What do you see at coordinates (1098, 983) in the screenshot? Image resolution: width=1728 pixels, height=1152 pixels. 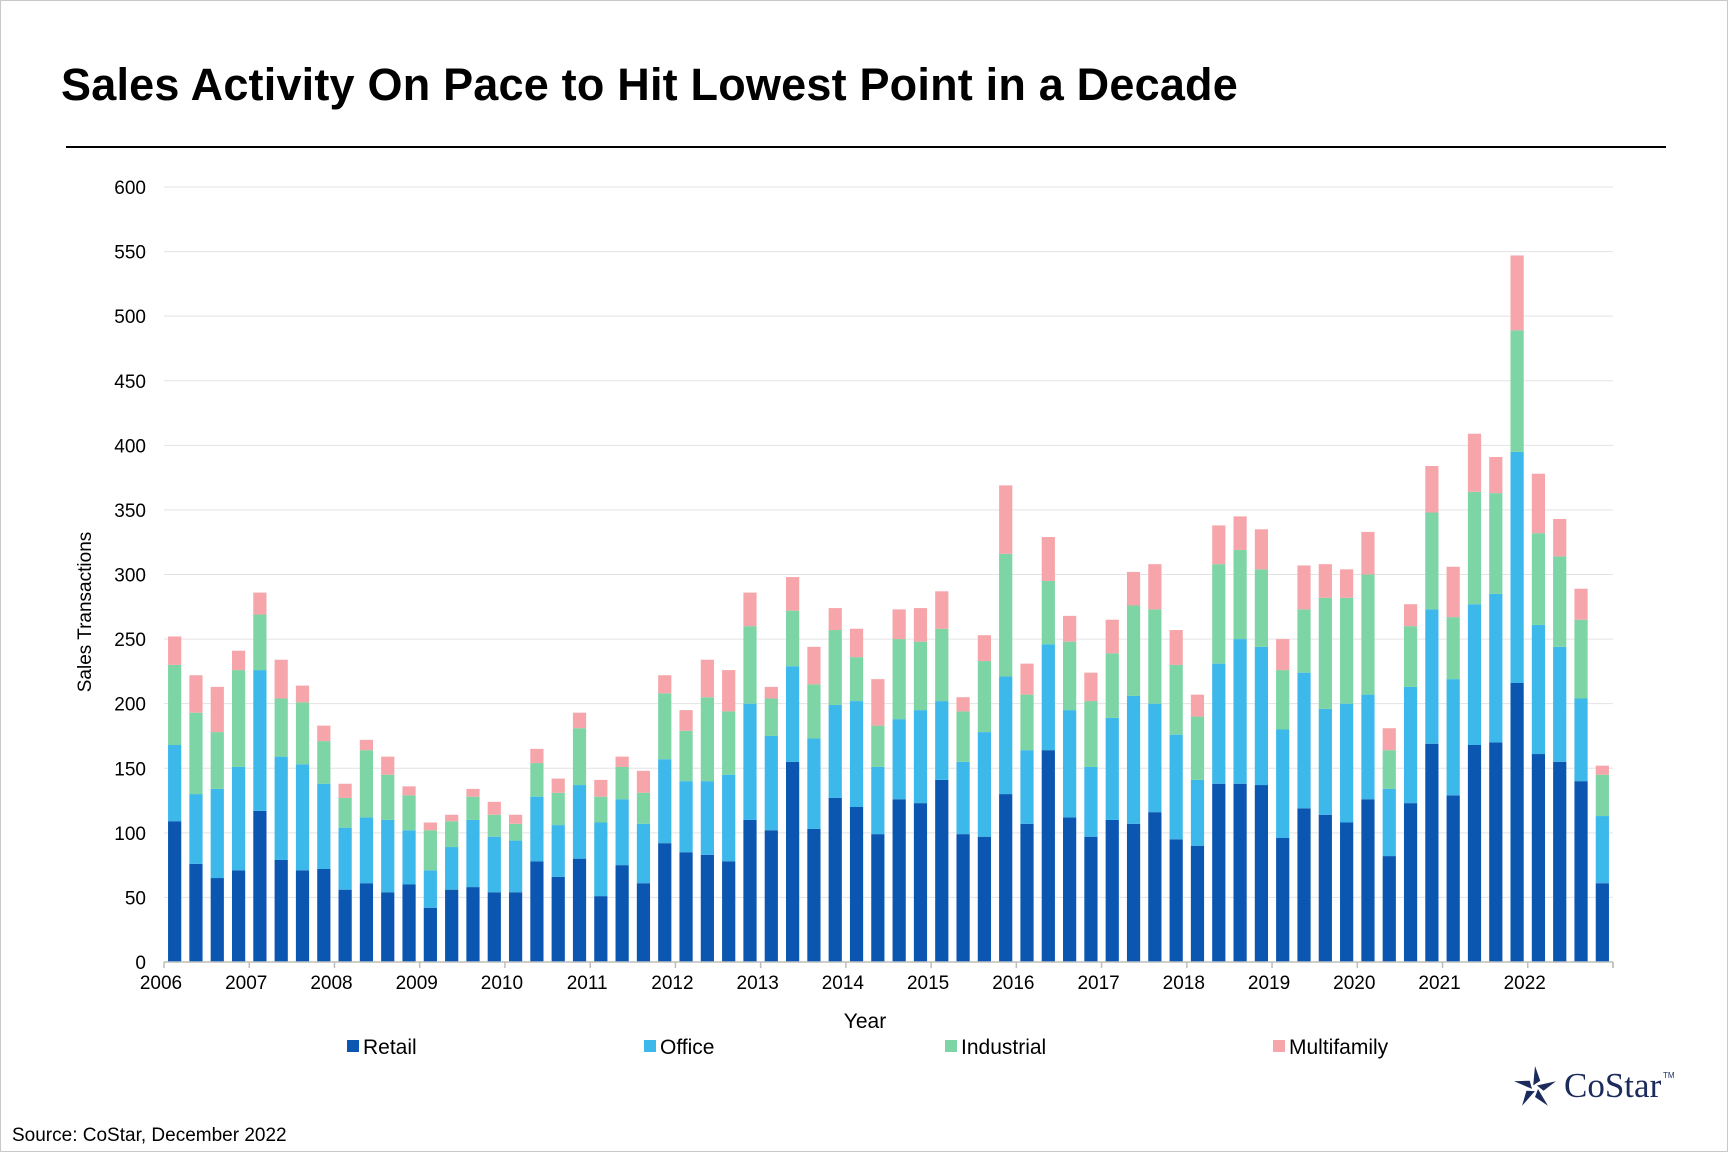 I see `x-tick-label: 2017` at bounding box center [1098, 983].